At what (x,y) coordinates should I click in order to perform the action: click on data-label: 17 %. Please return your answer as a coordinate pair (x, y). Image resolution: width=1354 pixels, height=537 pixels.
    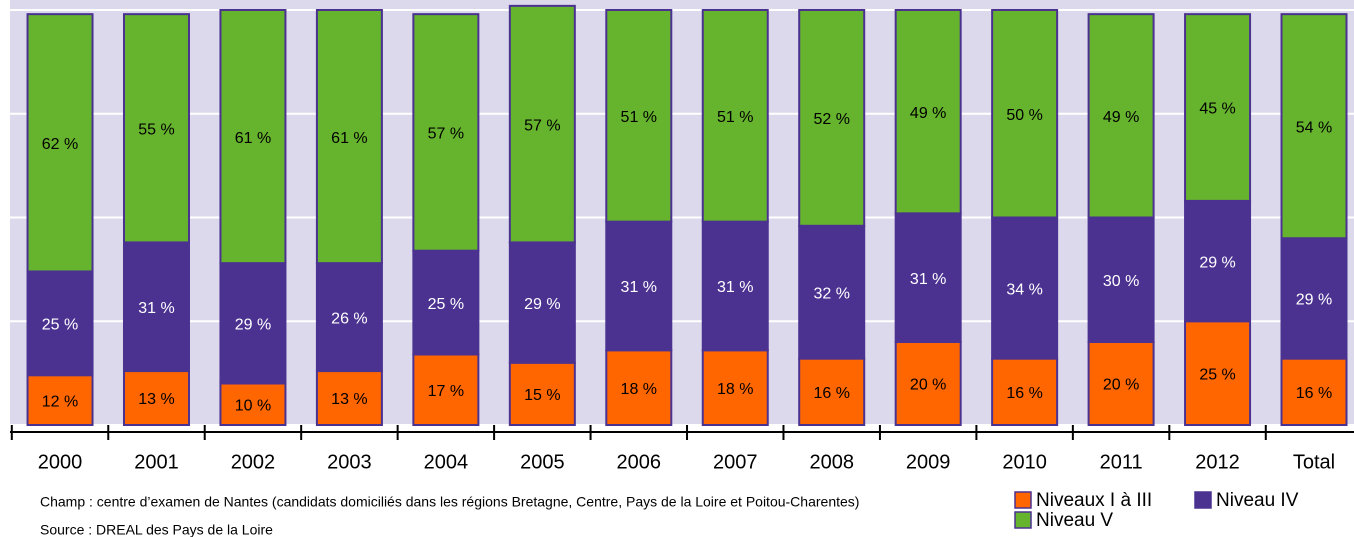
    Looking at the image, I should click on (446, 391).